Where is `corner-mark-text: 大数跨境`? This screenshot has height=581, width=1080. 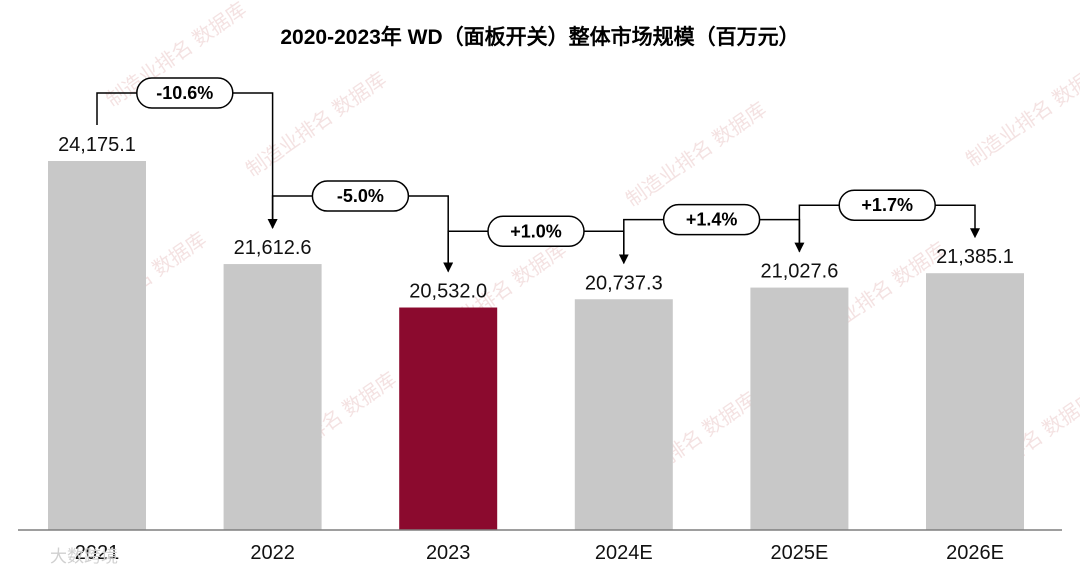
corner-mark-text: 大数跨境 is located at coordinates (84, 556).